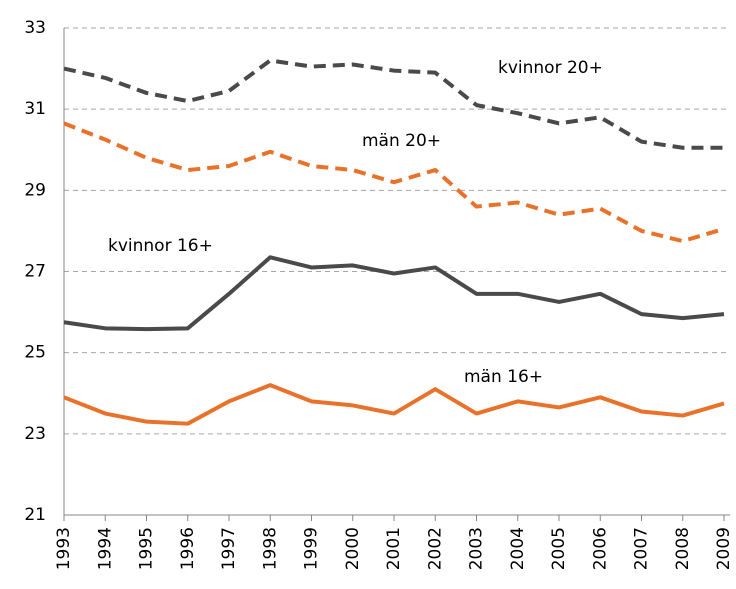 The height and width of the screenshot is (589, 736). Describe the element at coordinates (503, 377) in the screenshot. I see `series-label: män 16+` at that location.